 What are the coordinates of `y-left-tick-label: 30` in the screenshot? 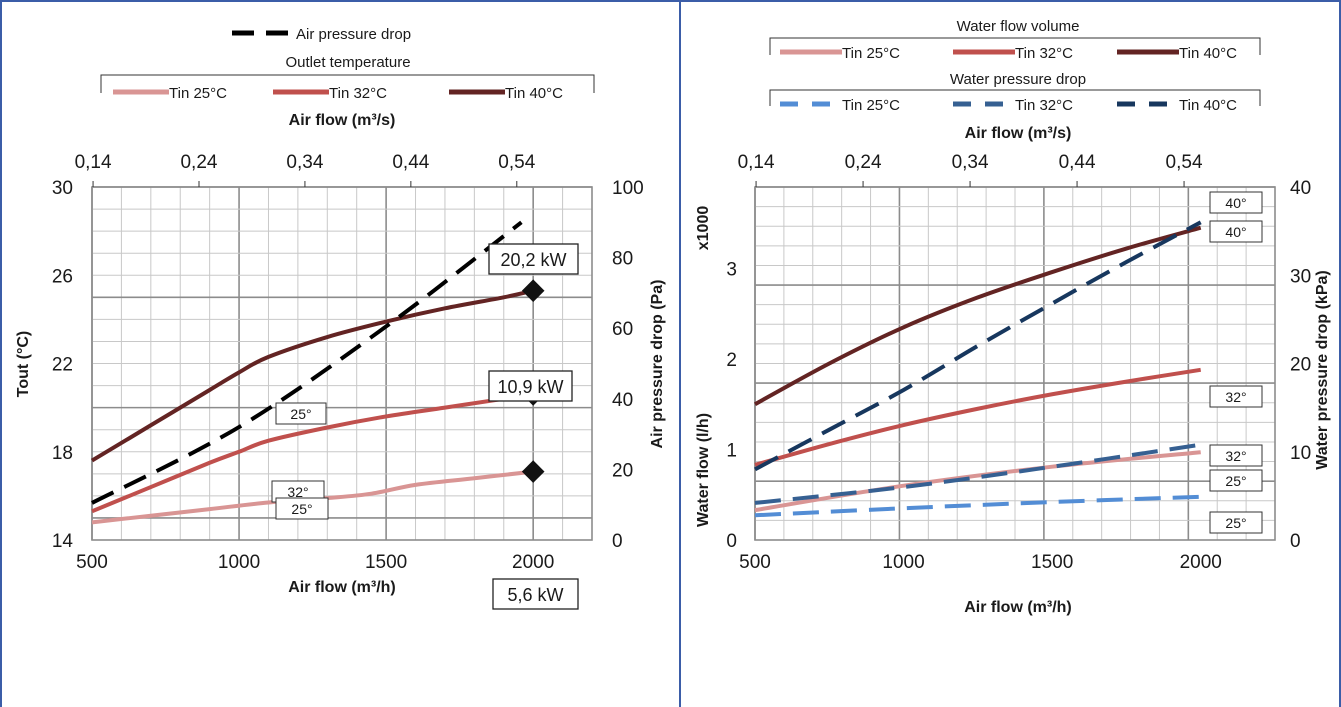 It's located at (62, 188).